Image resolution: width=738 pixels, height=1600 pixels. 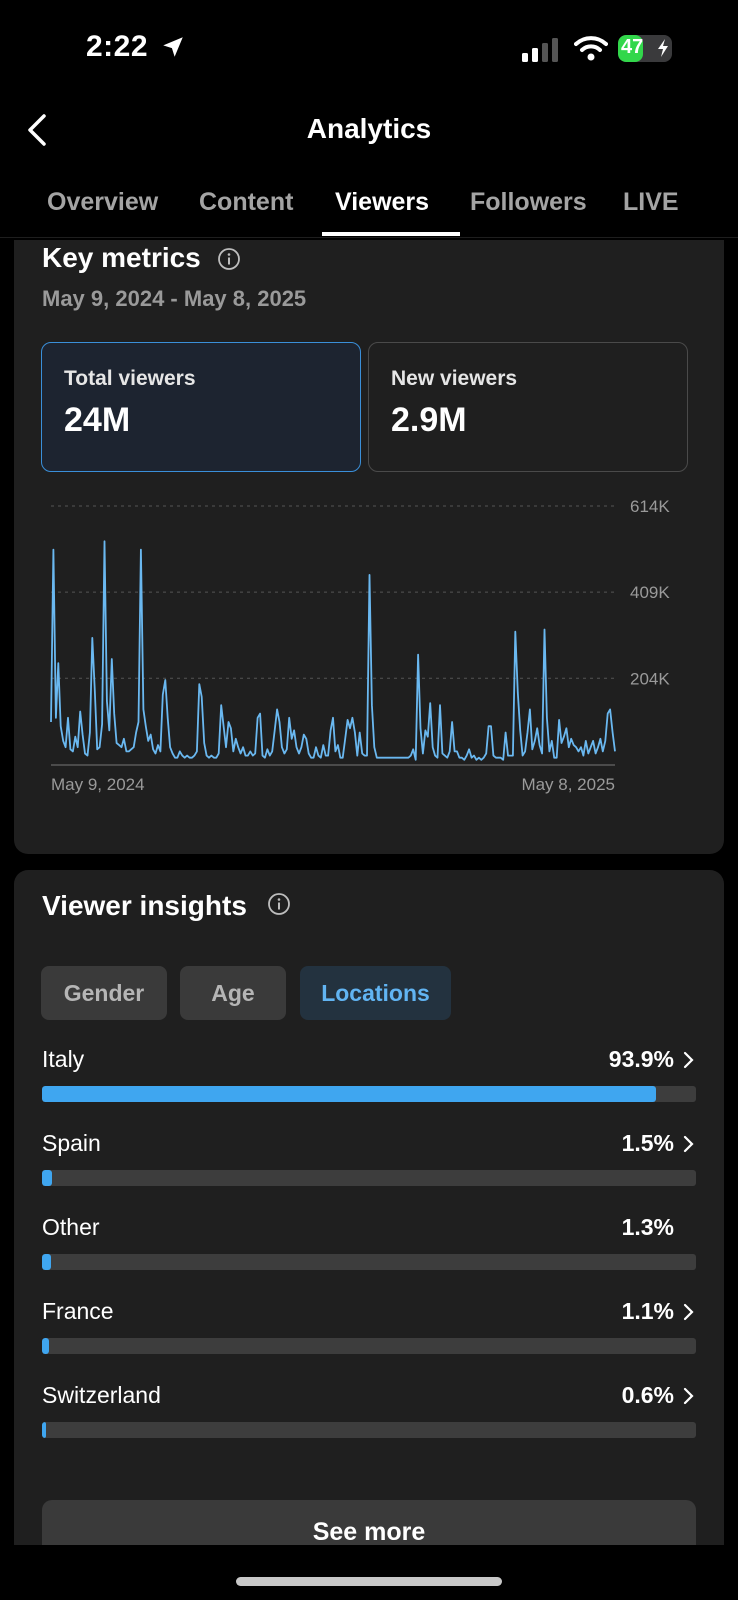 What do you see at coordinates (369, 1249) in the screenshot?
I see `location-row: Other 1.3%` at bounding box center [369, 1249].